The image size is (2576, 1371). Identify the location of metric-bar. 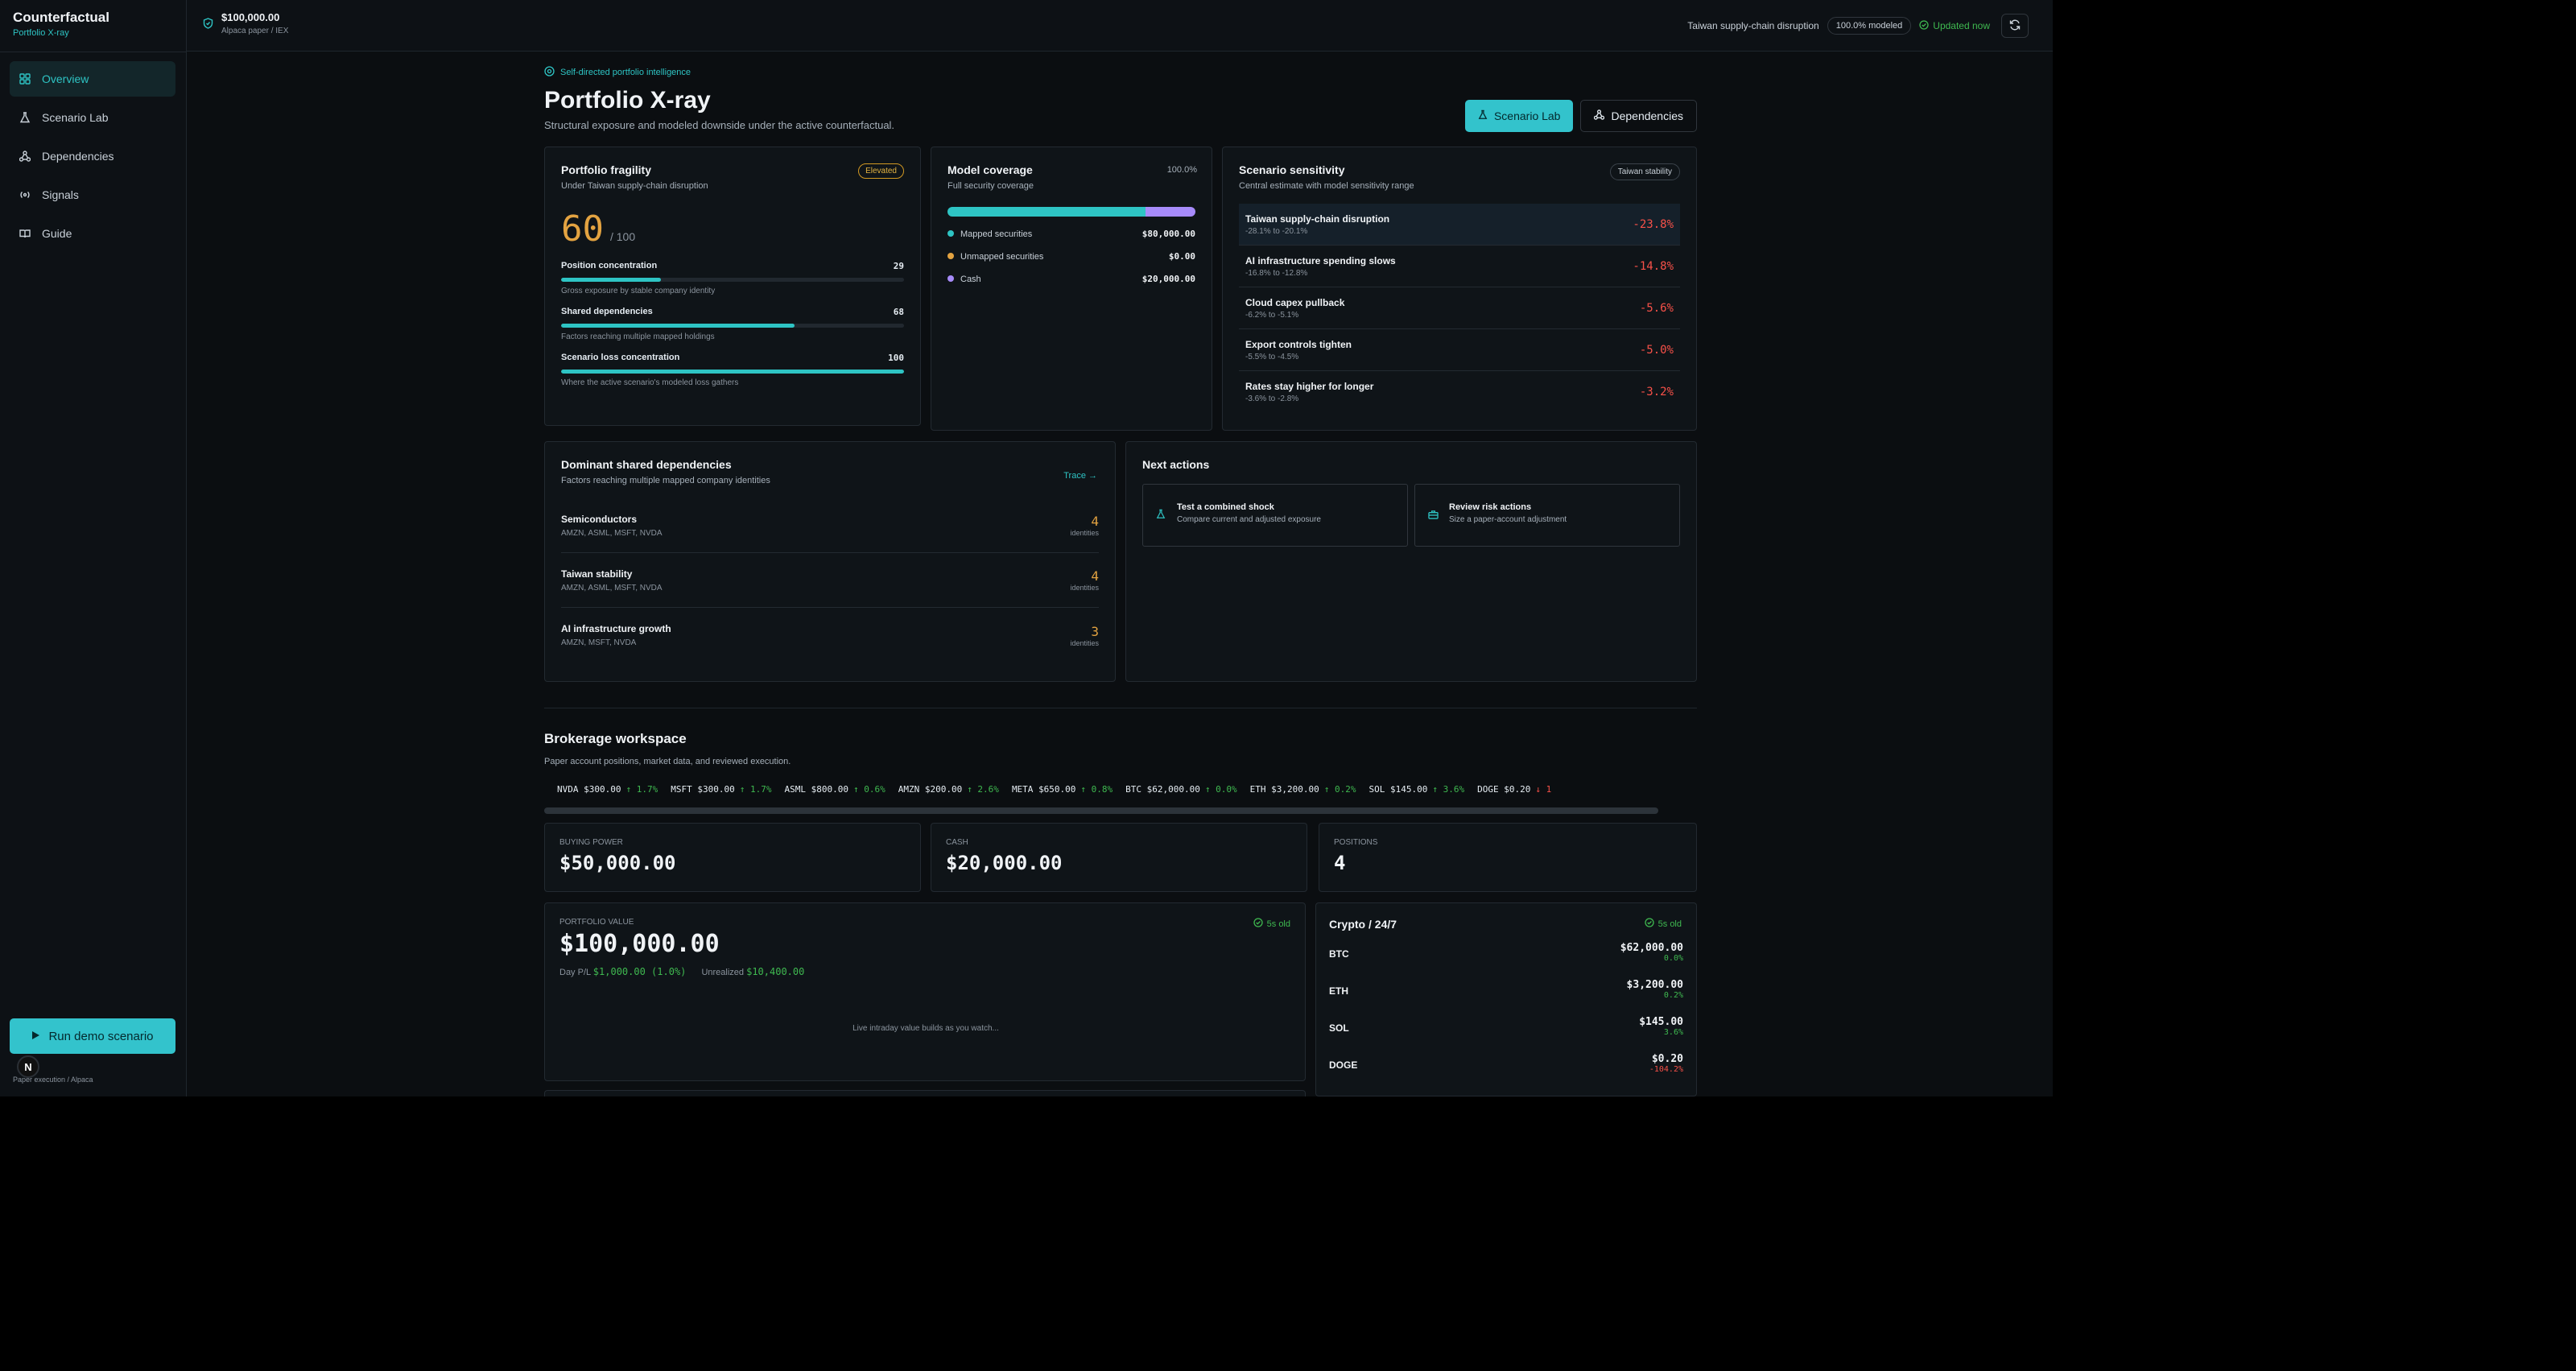
(732, 280).